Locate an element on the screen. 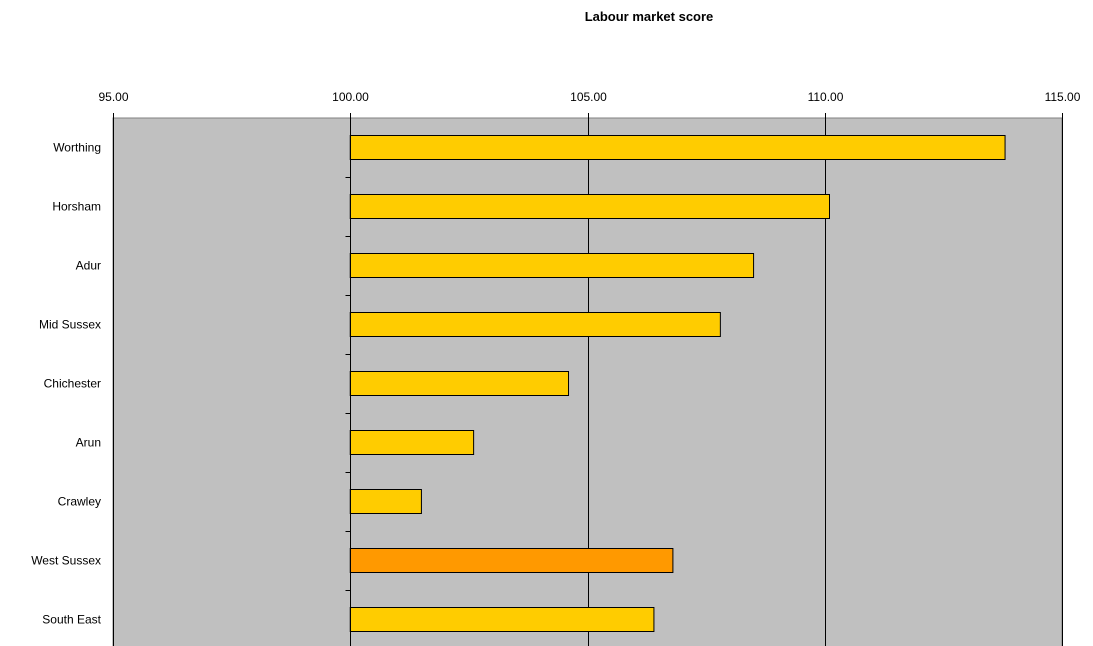 This screenshot has width=1093, height=646. bar-crawley is located at coordinates (385, 501).